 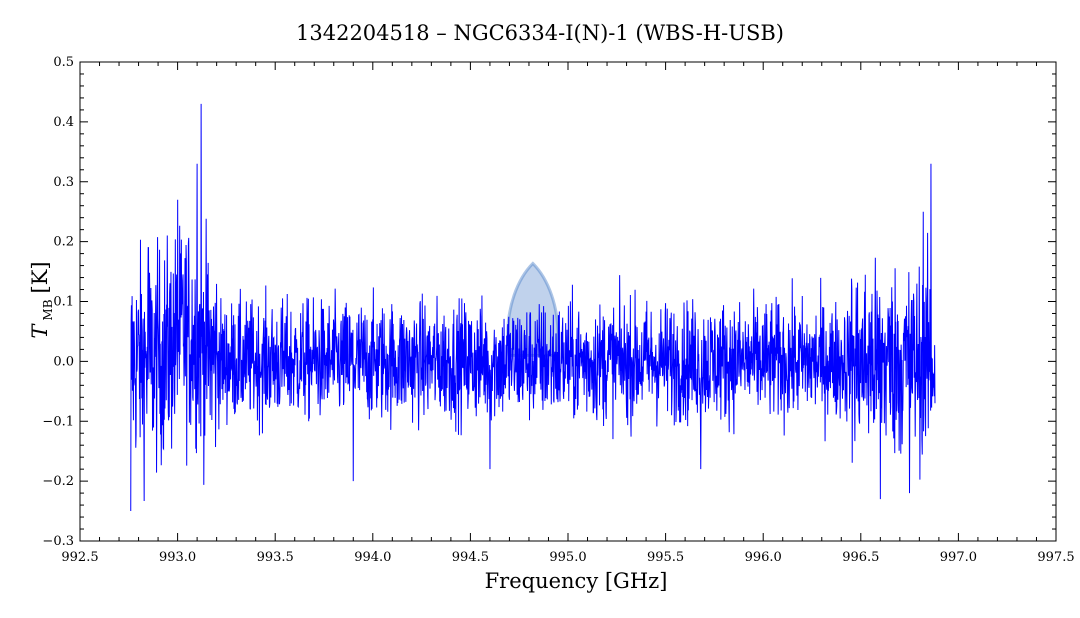 I want to click on y-axis-subscript: MB, so click(x=48, y=309).